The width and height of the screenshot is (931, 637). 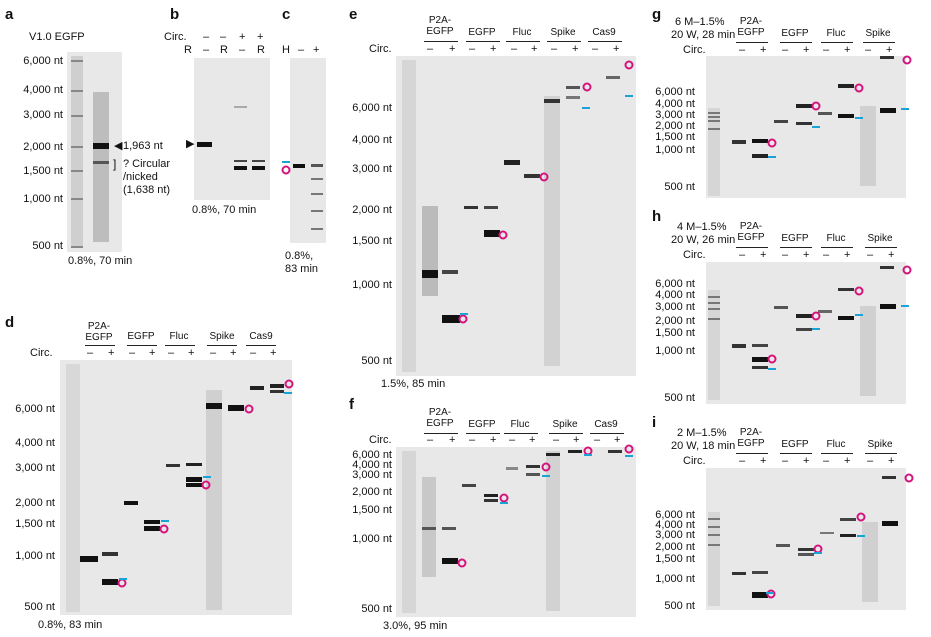 I want to click on bracket-icon: ], so click(x=115, y=164).